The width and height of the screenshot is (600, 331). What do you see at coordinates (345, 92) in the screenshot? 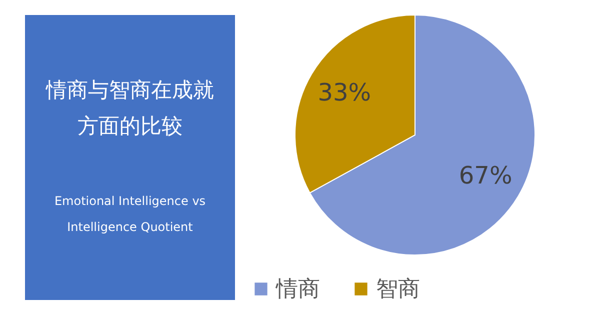
I see `data-label: 33%` at bounding box center [345, 92].